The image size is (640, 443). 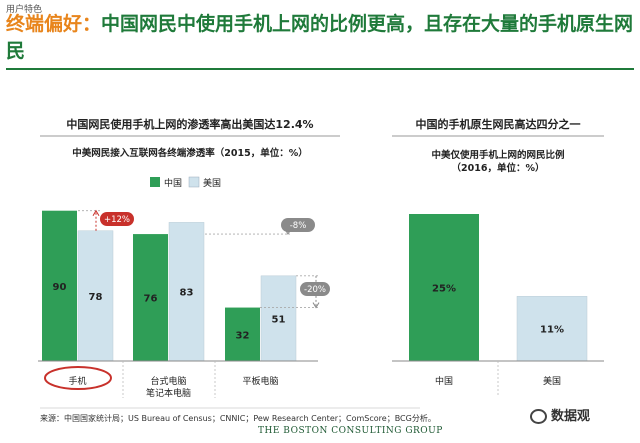 I want to click on arrow-20-head, so click(x=316, y=305).